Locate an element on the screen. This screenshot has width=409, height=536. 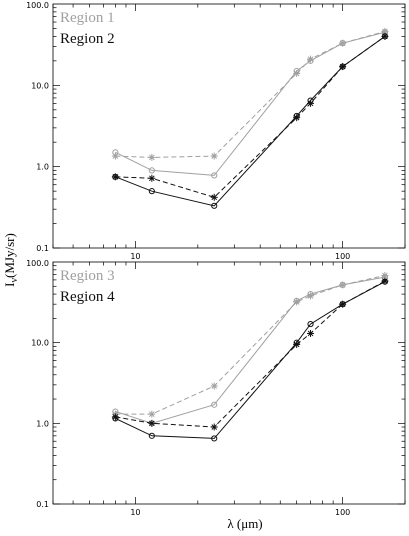
legend-label: Region 4 is located at coordinates (87, 297).